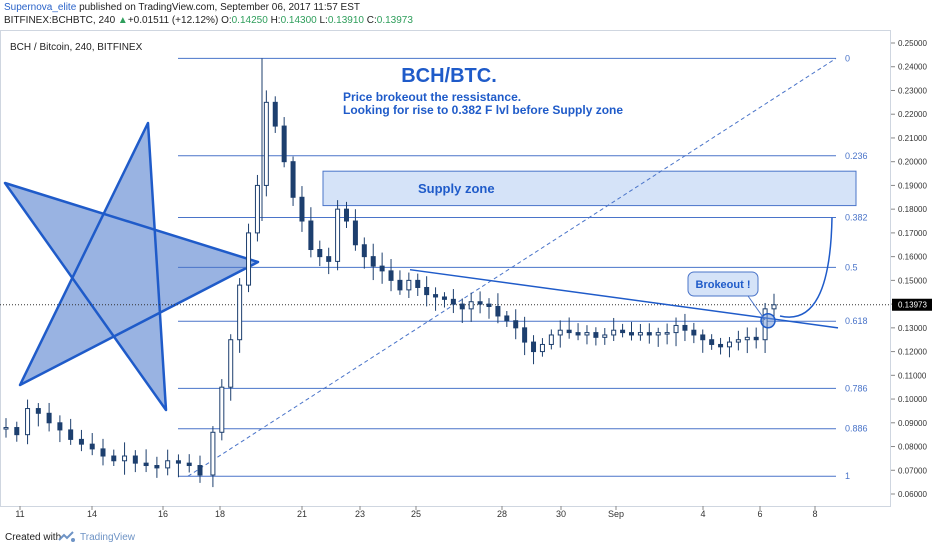  What do you see at coordinates (60, 20) in the screenshot?
I see `ticker-label: BITFINEX:BCHBTC, 240` at bounding box center [60, 20].